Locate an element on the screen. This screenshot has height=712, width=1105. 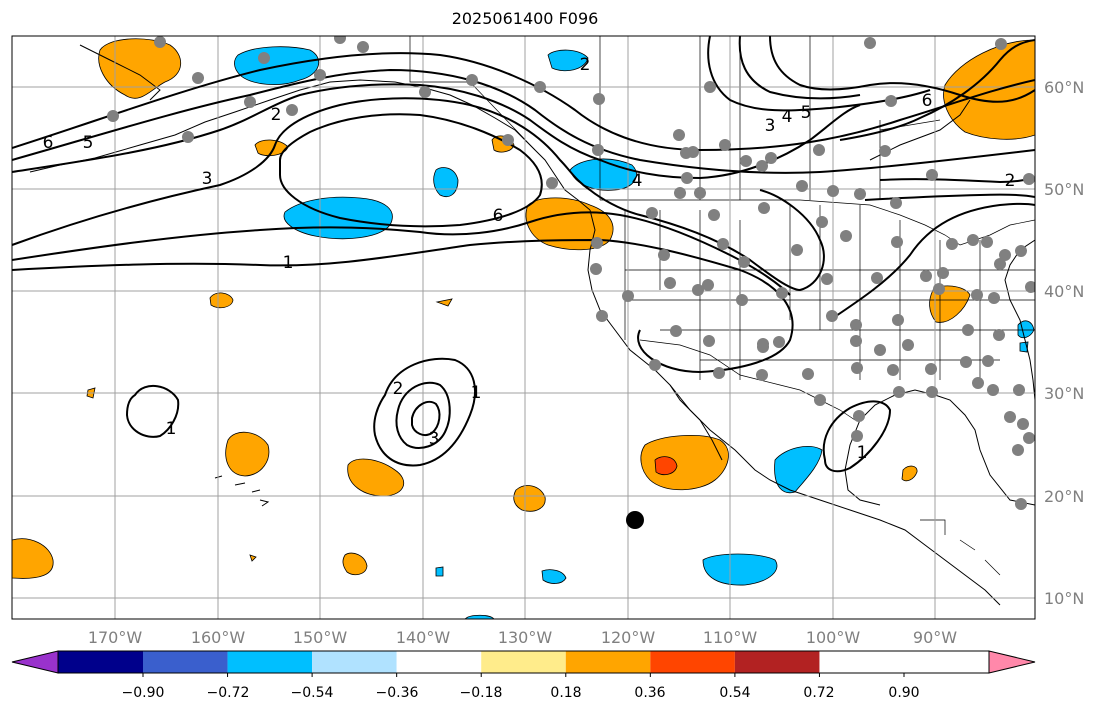
colorbar-tick-label: −0.54 is located at coordinates (312, 693).